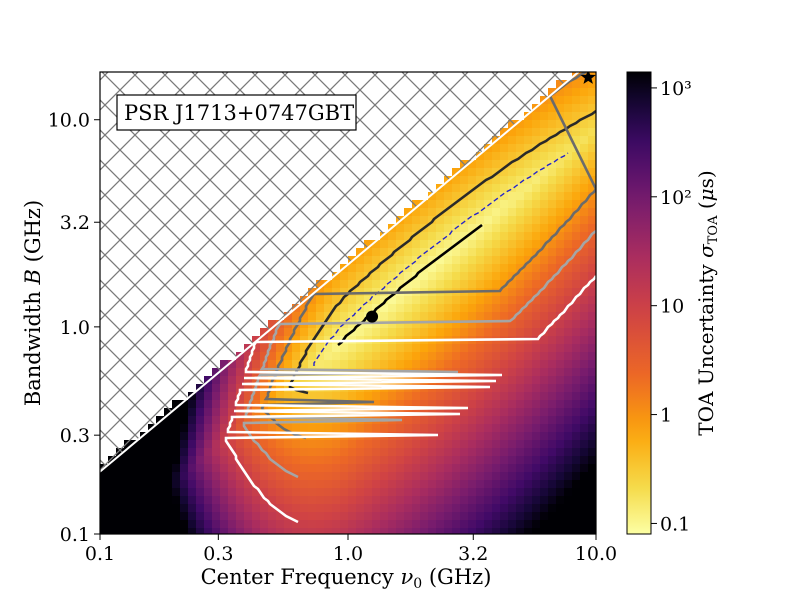 This screenshot has width=800, height=604. Describe the element at coordinates (33, 303) in the screenshot. I see `y-axis-label: Bandwidth B (GHz)` at that location.